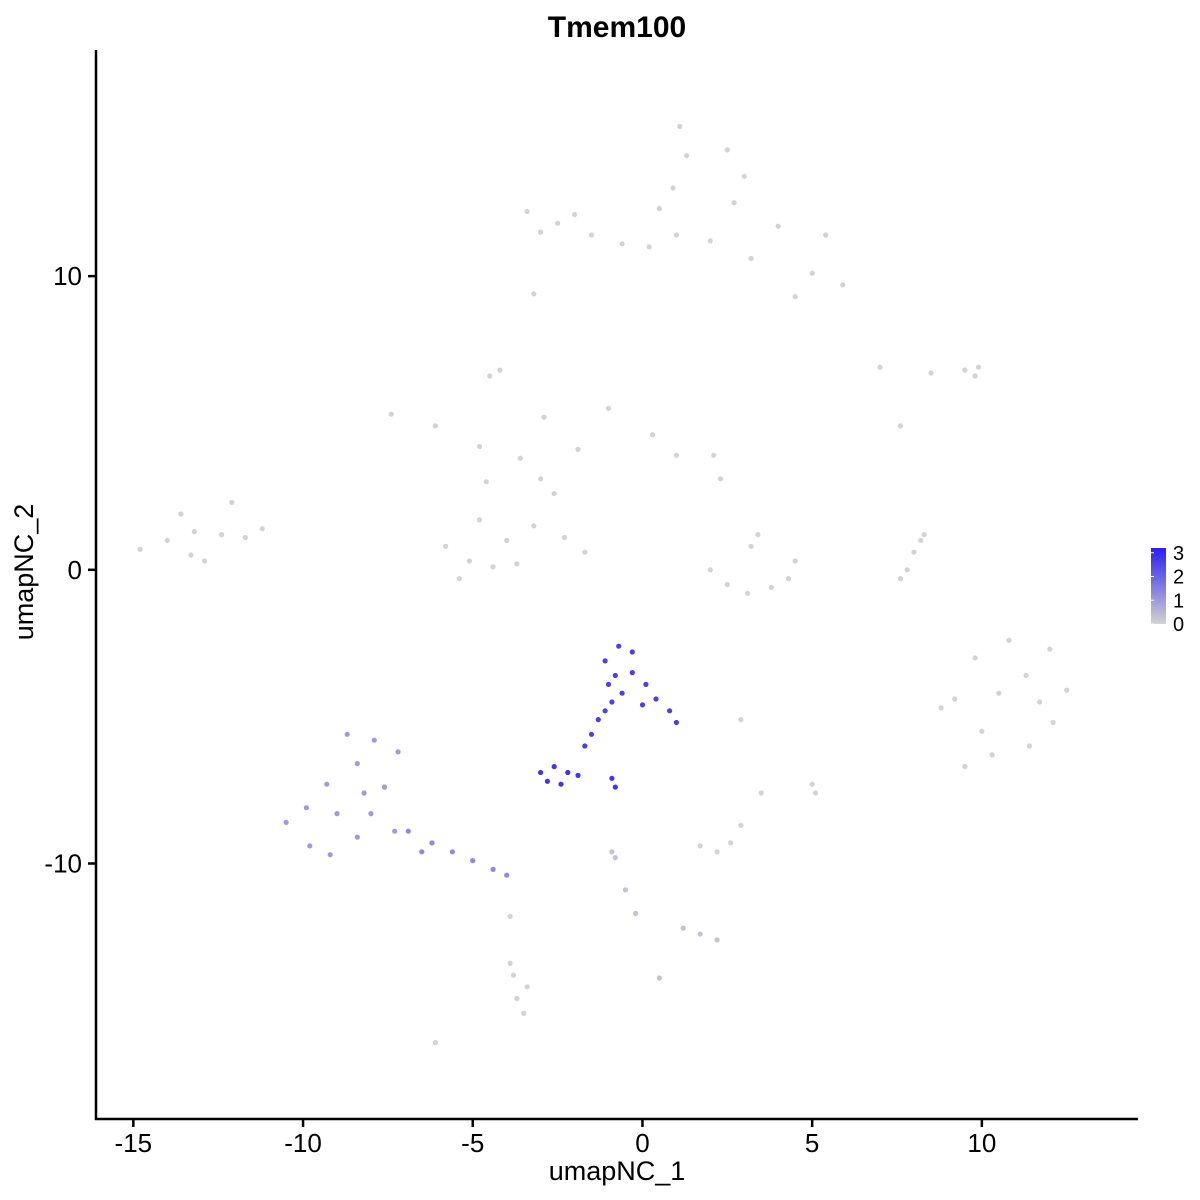 The image size is (1200, 1200). What do you see at coordinates (303, 1143) in the screenshot?
I see `x-tick-label: -10` at bounding box center [303, 1143].